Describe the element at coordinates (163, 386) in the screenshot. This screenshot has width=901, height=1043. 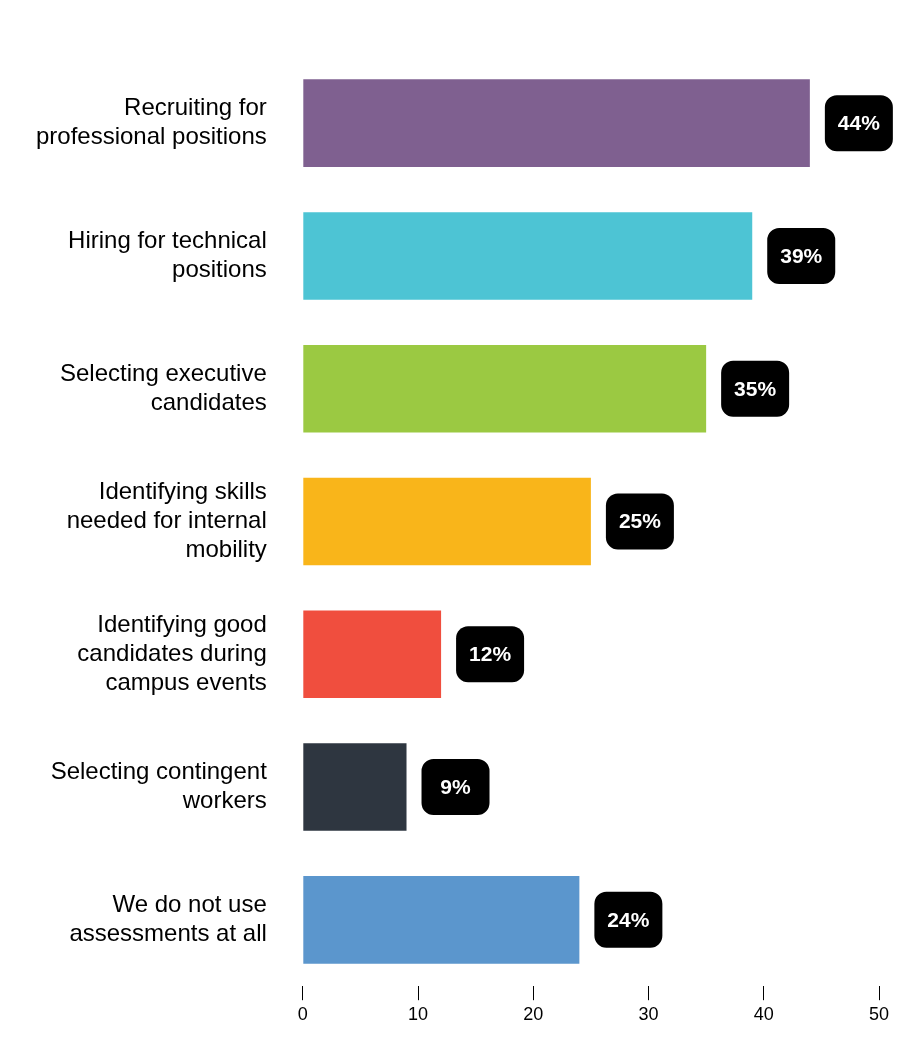
I see `y-tick-label: Selecting executive candidates` at that location.